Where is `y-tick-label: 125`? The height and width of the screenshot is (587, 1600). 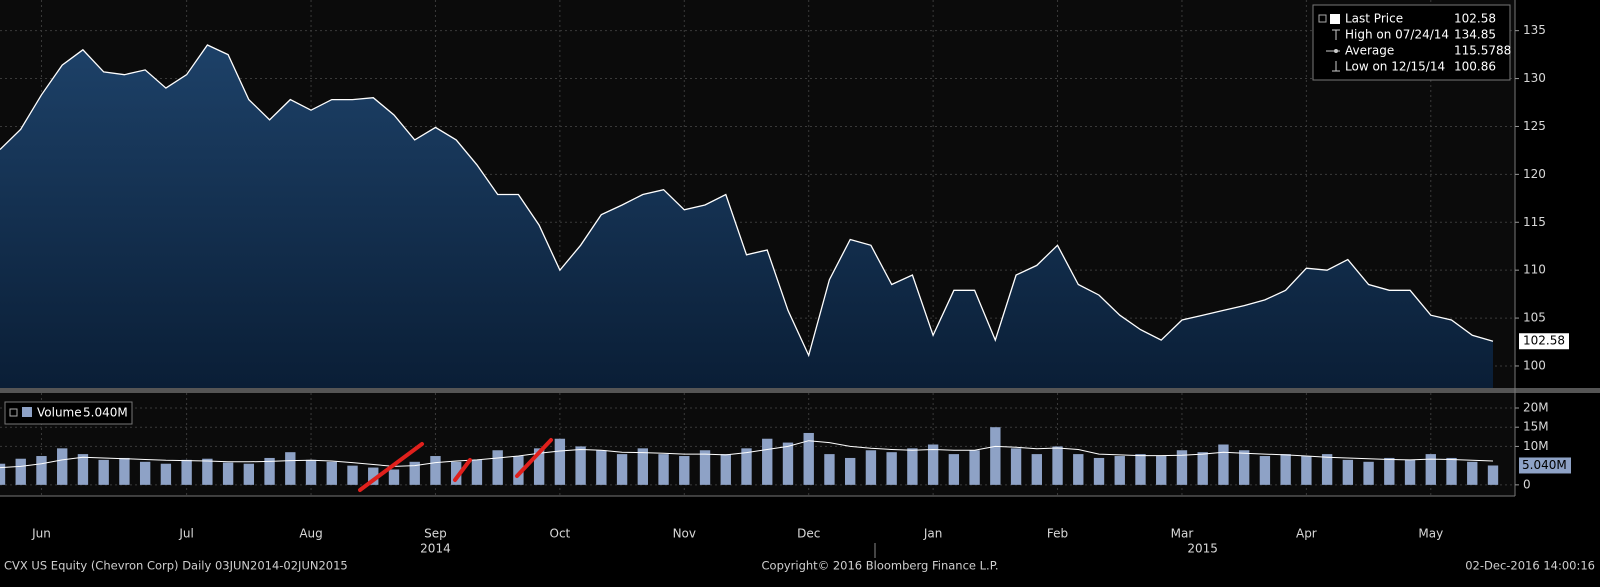
y-tick-label: 125 is located at coordinates (1534, 126).